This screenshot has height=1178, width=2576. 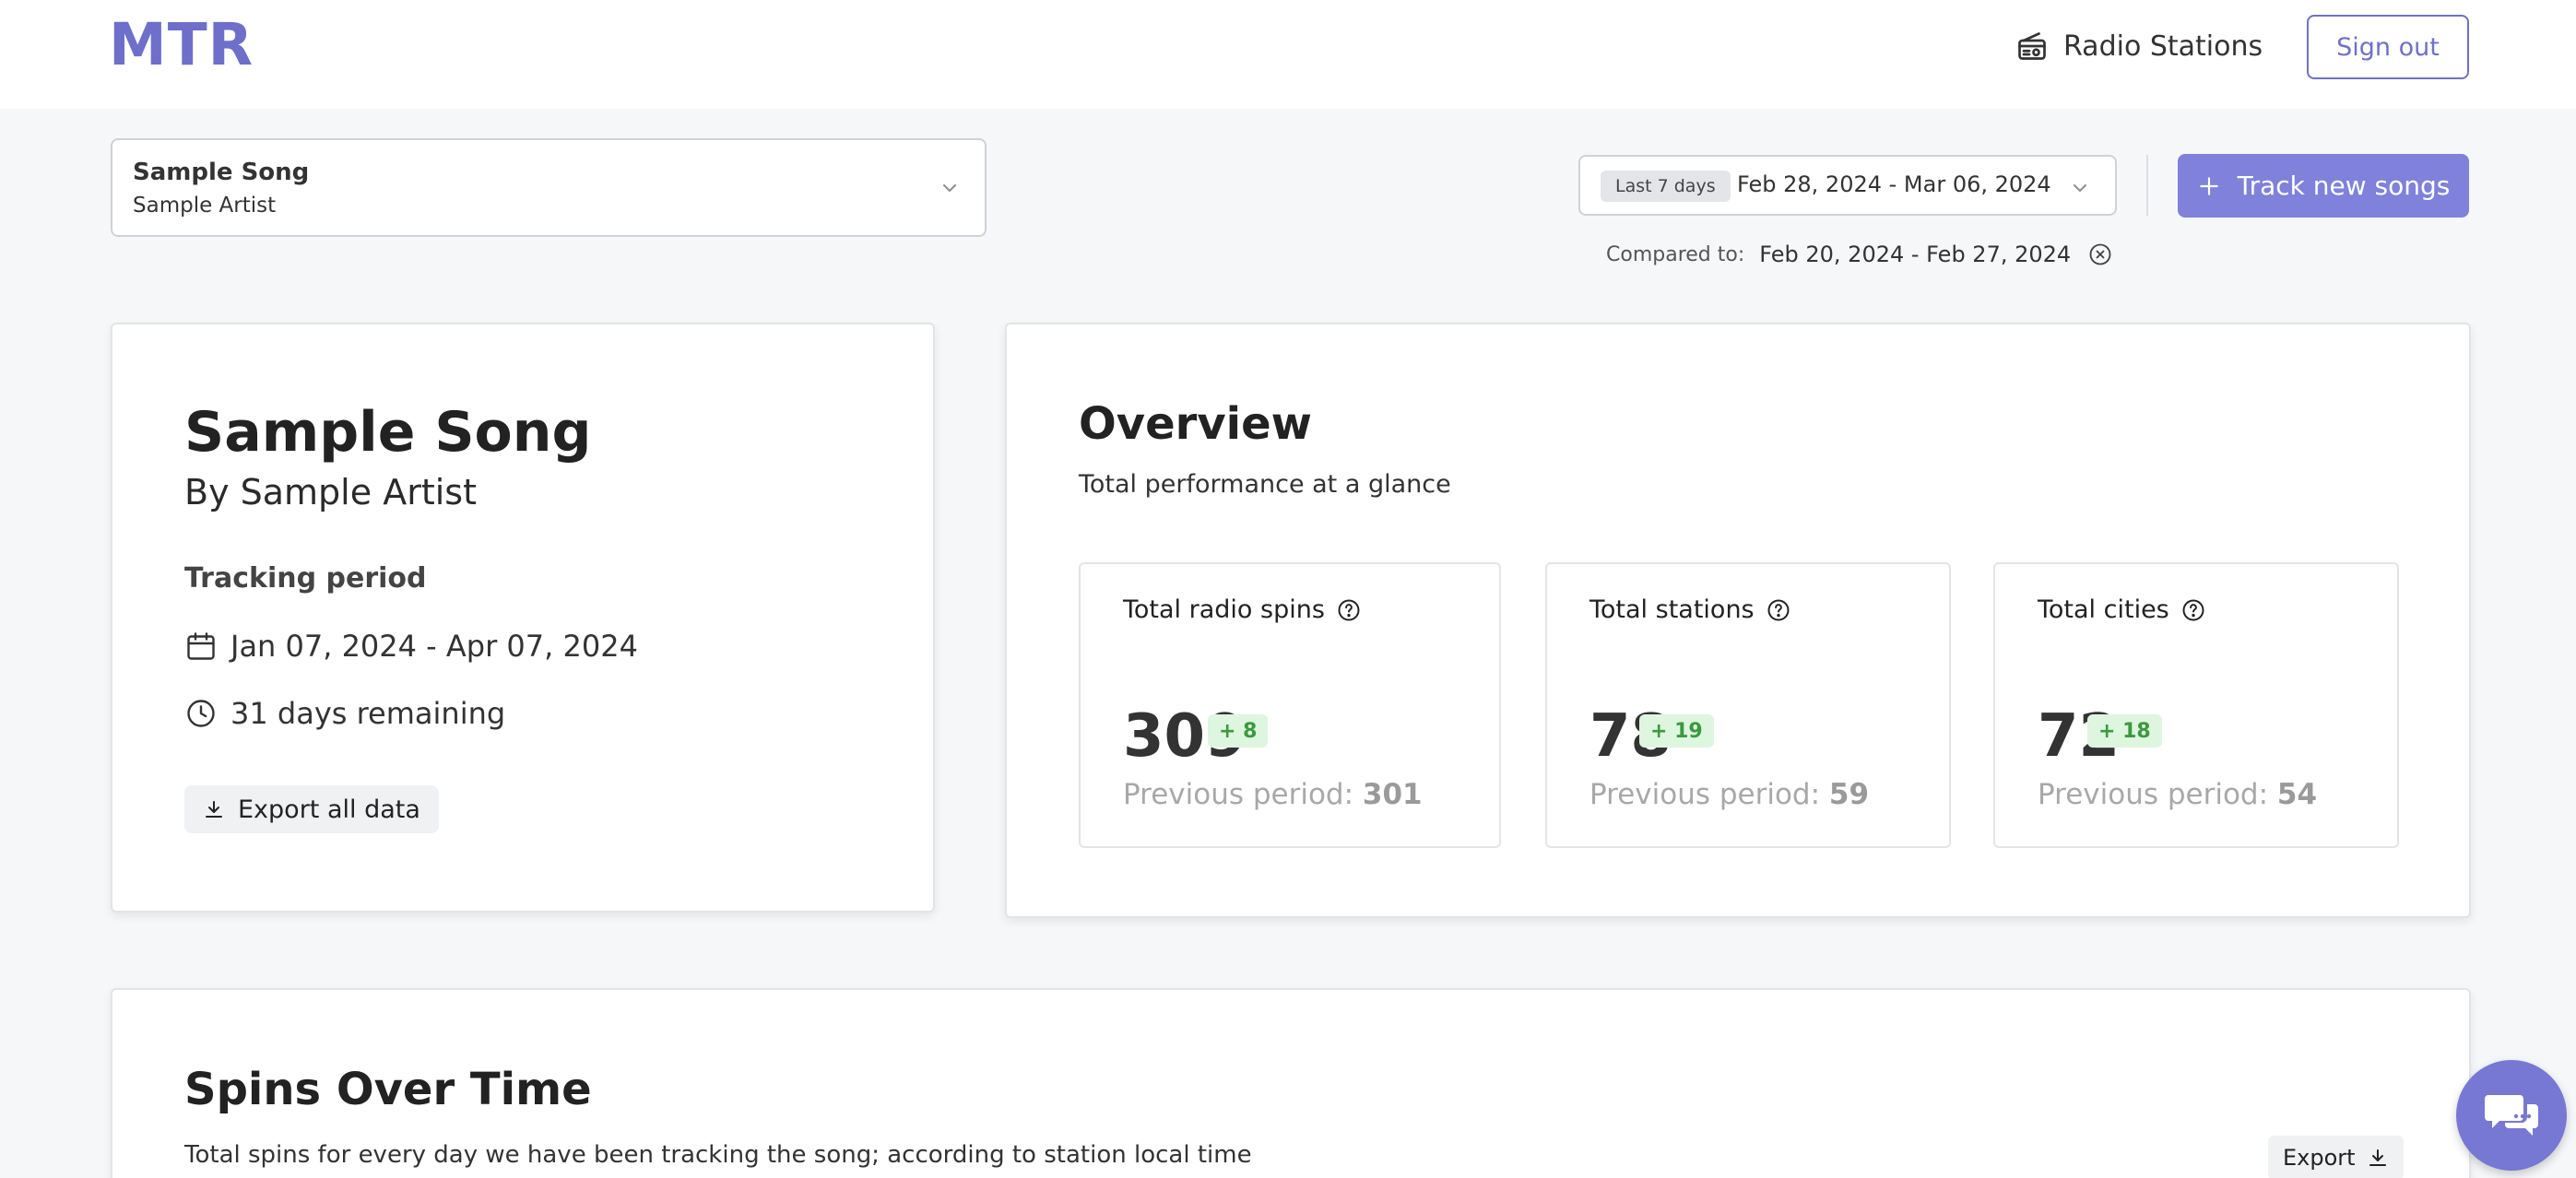 I want to click on stat-previous: Previous period: 54, so click(x=2177, y=794).